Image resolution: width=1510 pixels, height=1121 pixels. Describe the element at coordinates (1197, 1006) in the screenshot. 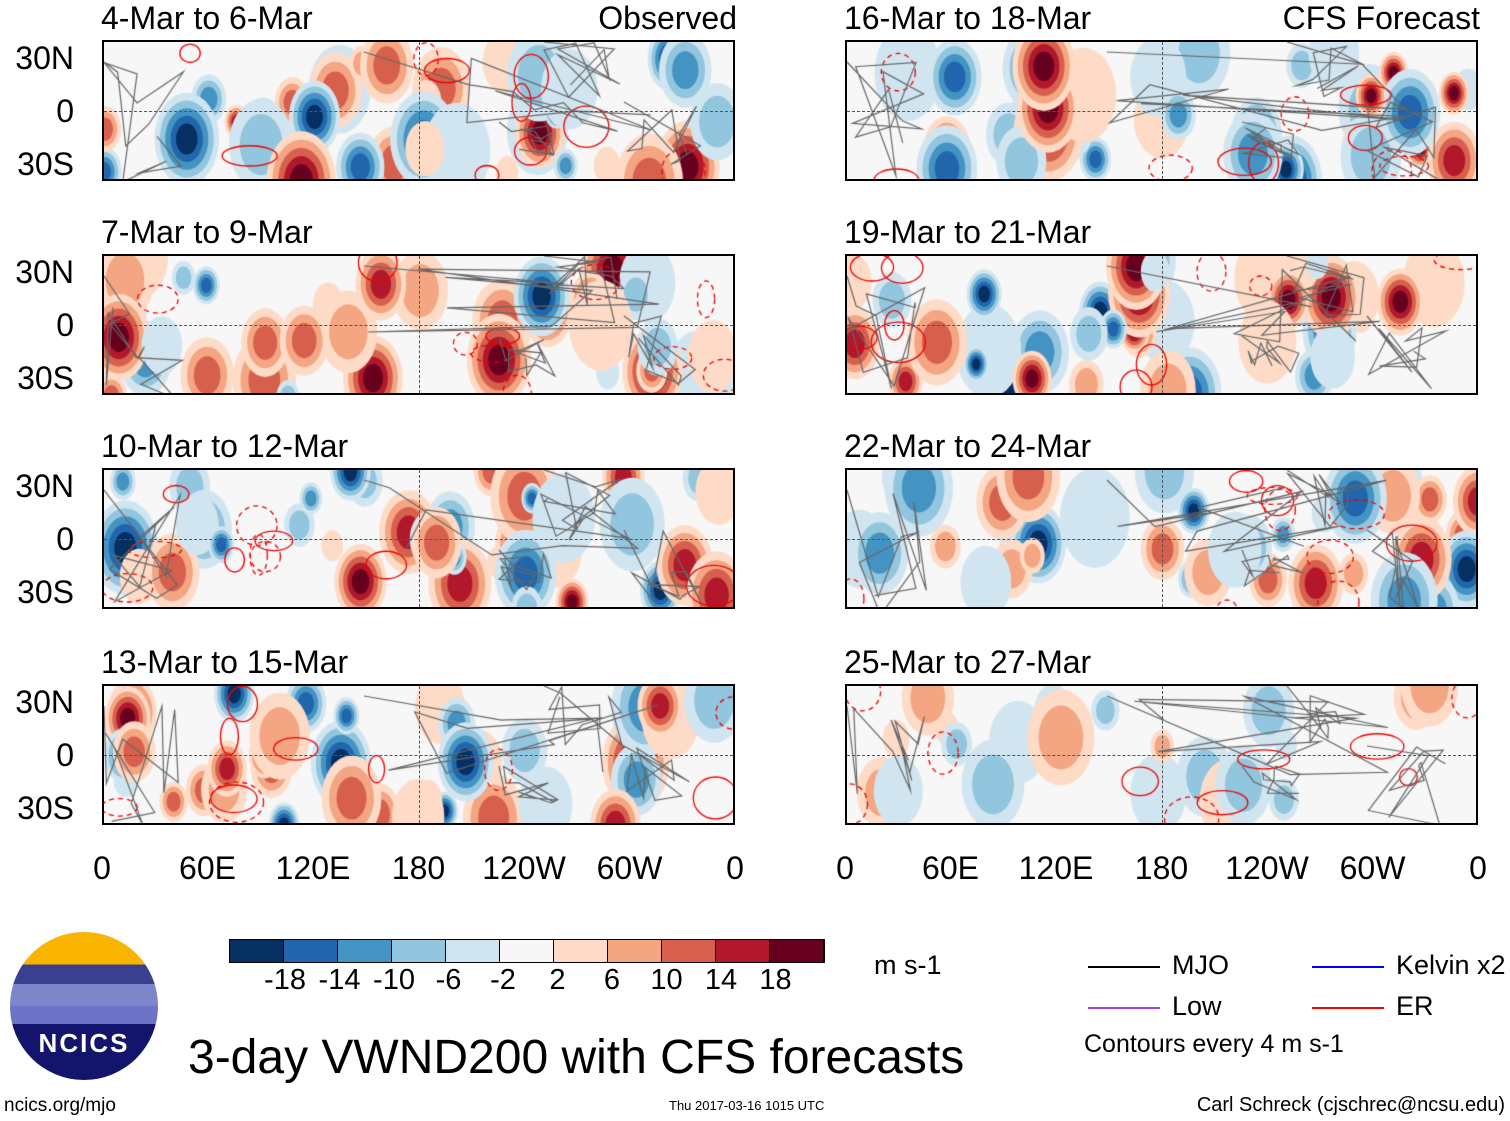

I see `legend-label: Low` at that location.